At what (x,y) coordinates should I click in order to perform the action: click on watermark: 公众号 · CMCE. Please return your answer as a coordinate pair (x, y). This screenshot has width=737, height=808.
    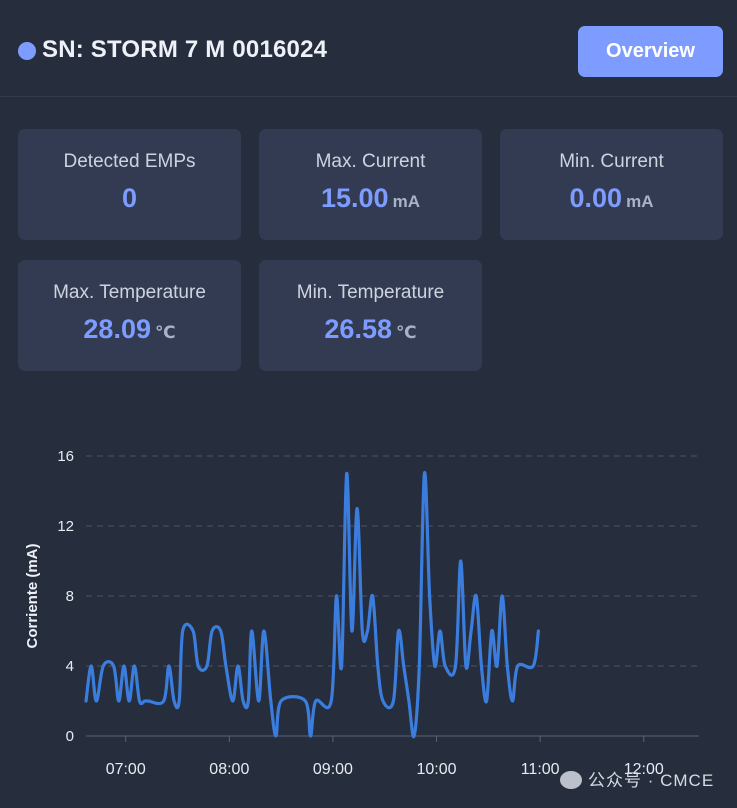
    Looking at the image, I should click on (637, 778).